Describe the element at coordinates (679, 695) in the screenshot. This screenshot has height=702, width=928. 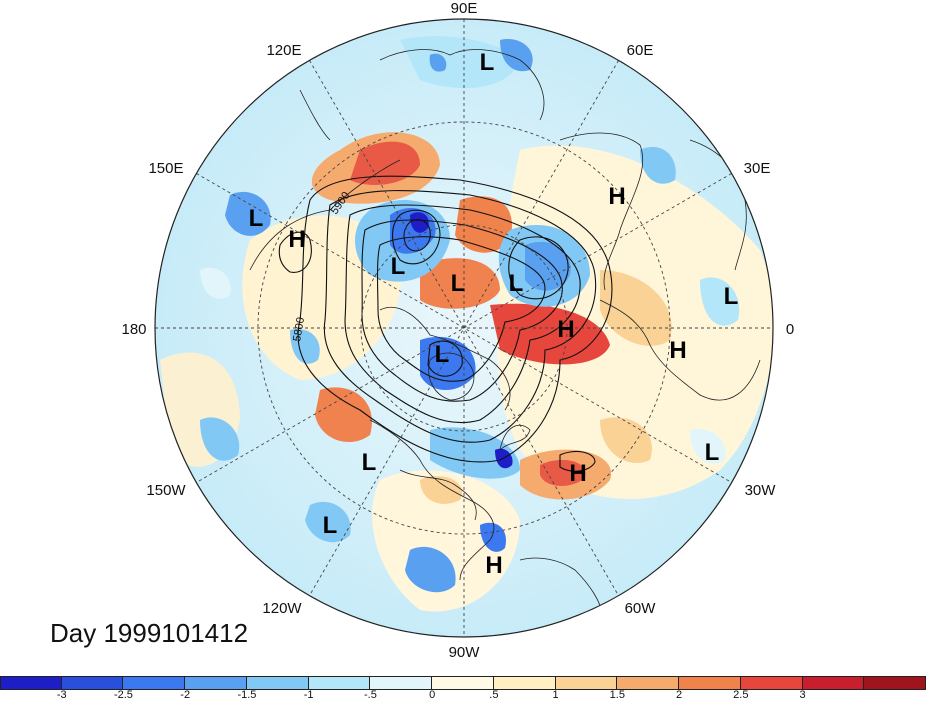
I see `colorbar-tick-label: 2` at that location.